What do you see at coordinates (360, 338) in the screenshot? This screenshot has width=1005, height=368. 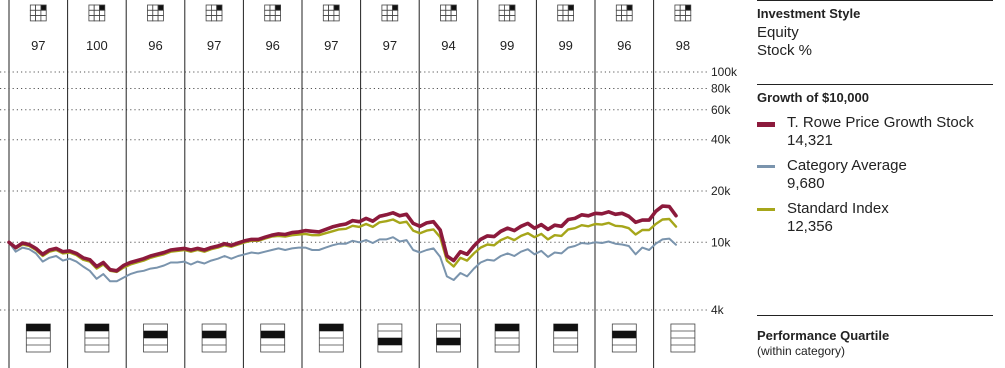 I see `quartile-row` at bounding box center [360, 338].